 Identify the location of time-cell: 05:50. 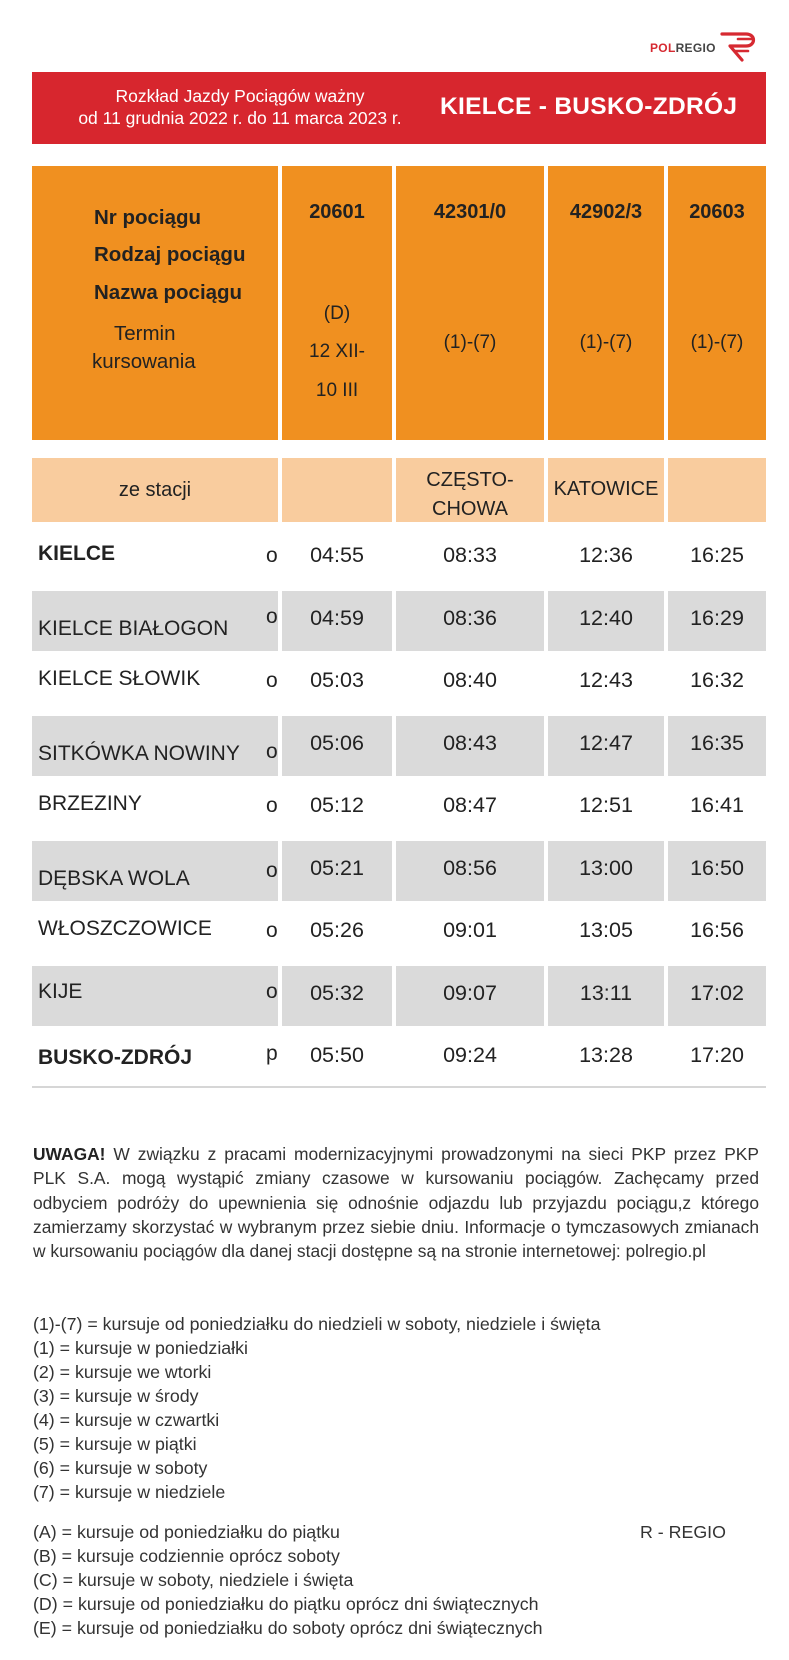
(337, 1058).